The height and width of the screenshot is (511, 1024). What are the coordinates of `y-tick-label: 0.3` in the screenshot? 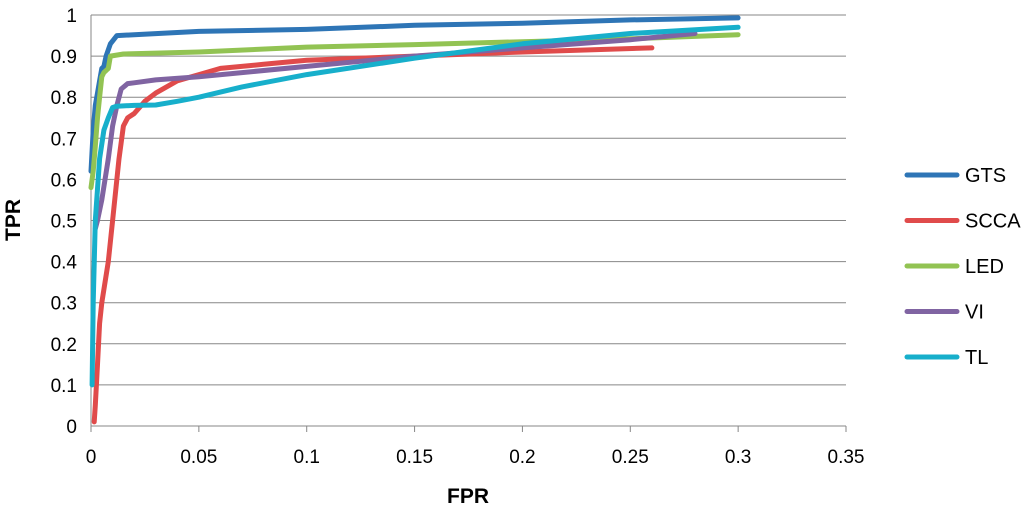 It's located at (64, 304).